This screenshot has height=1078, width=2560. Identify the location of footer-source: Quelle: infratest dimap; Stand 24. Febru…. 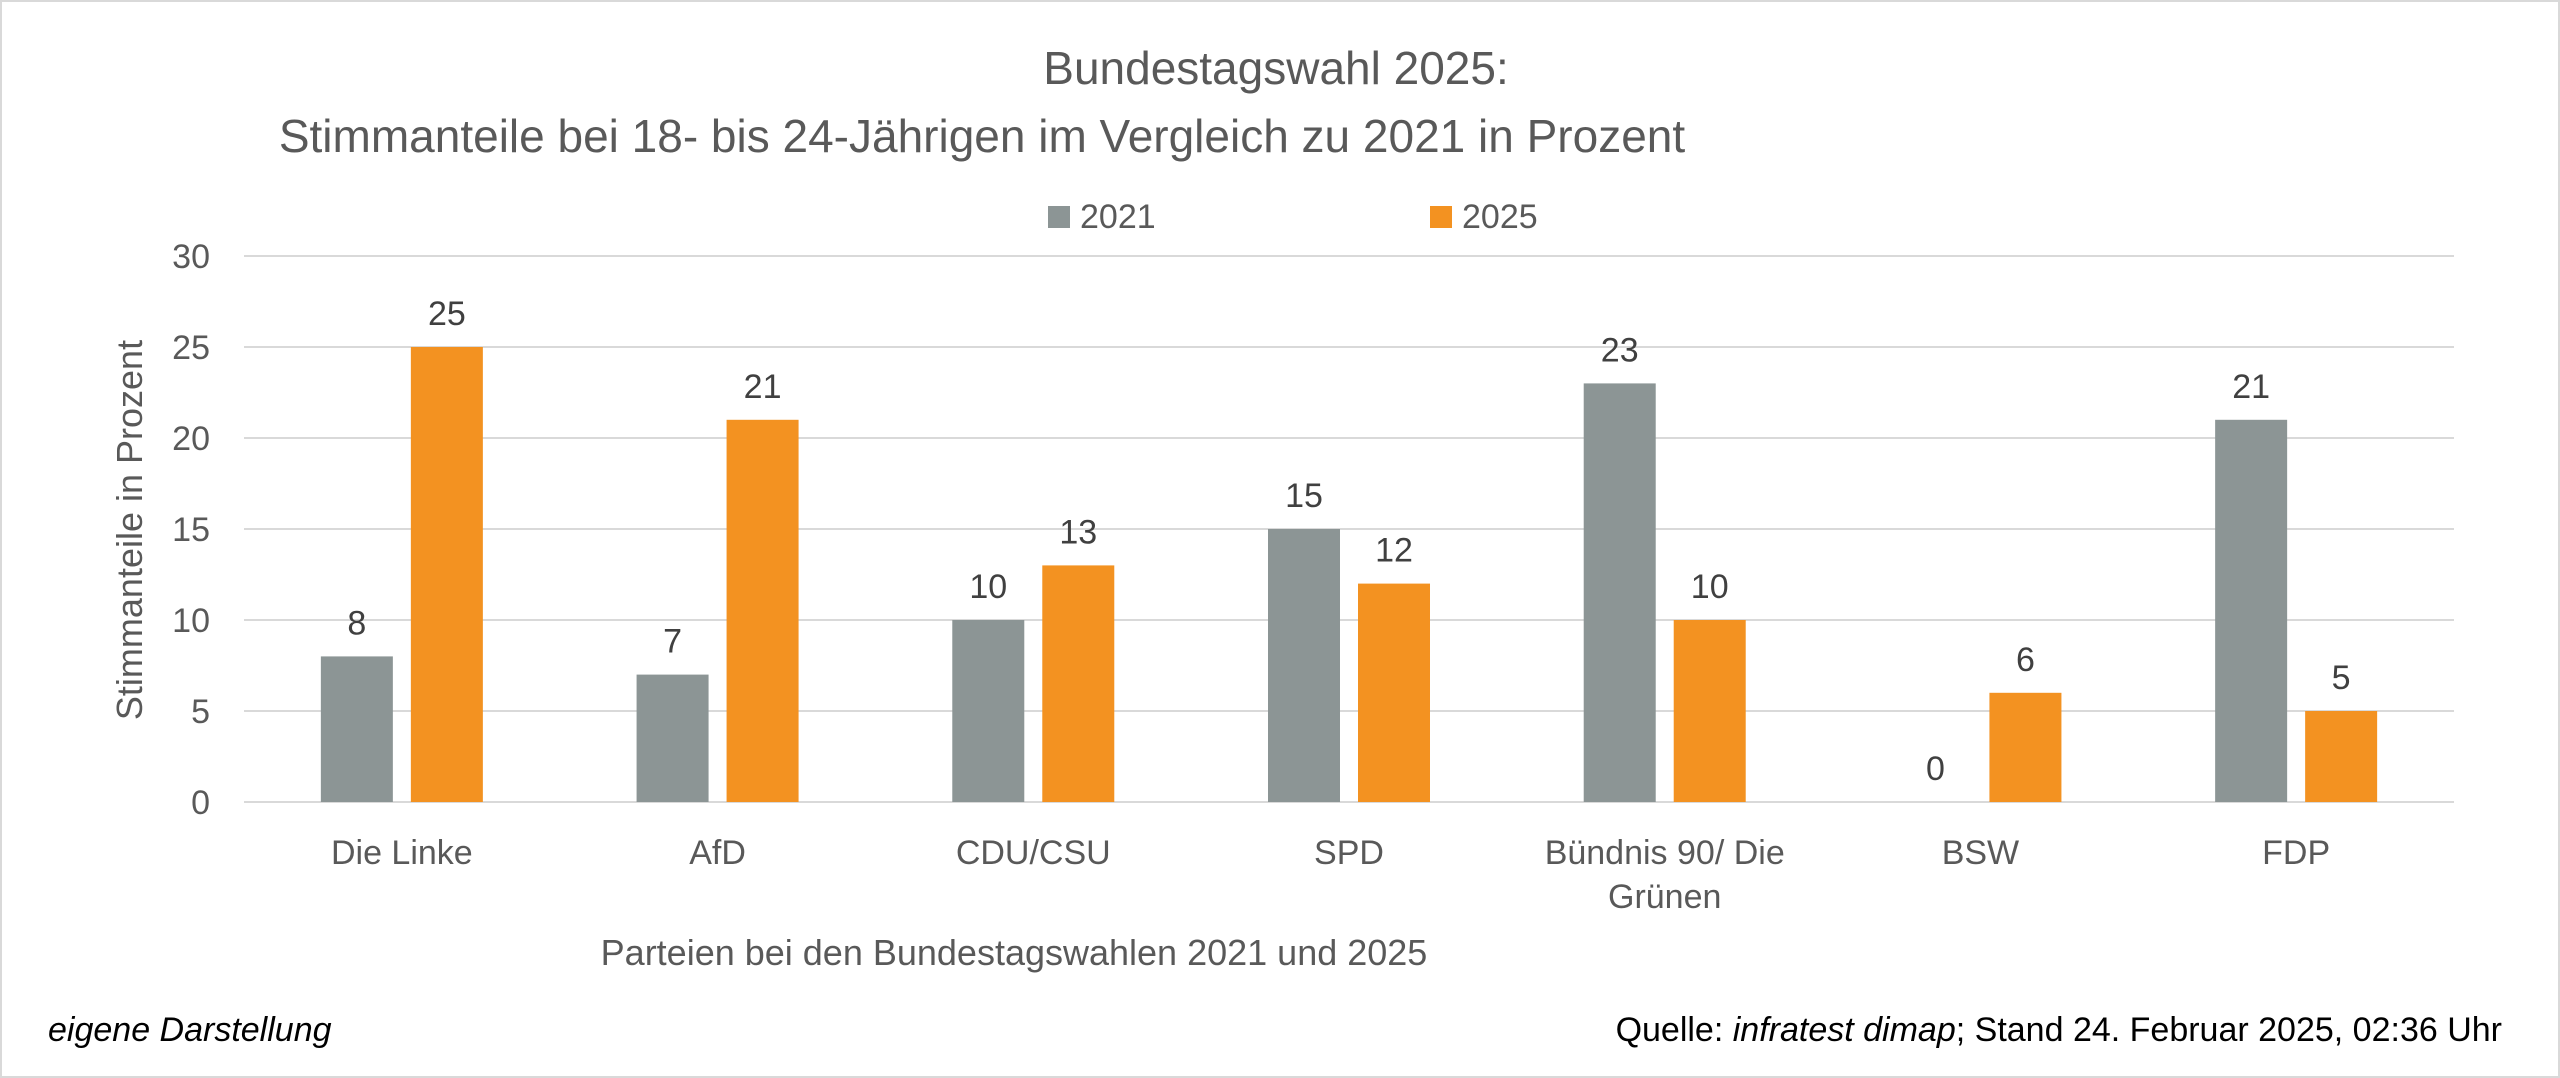
(2059, 1030).